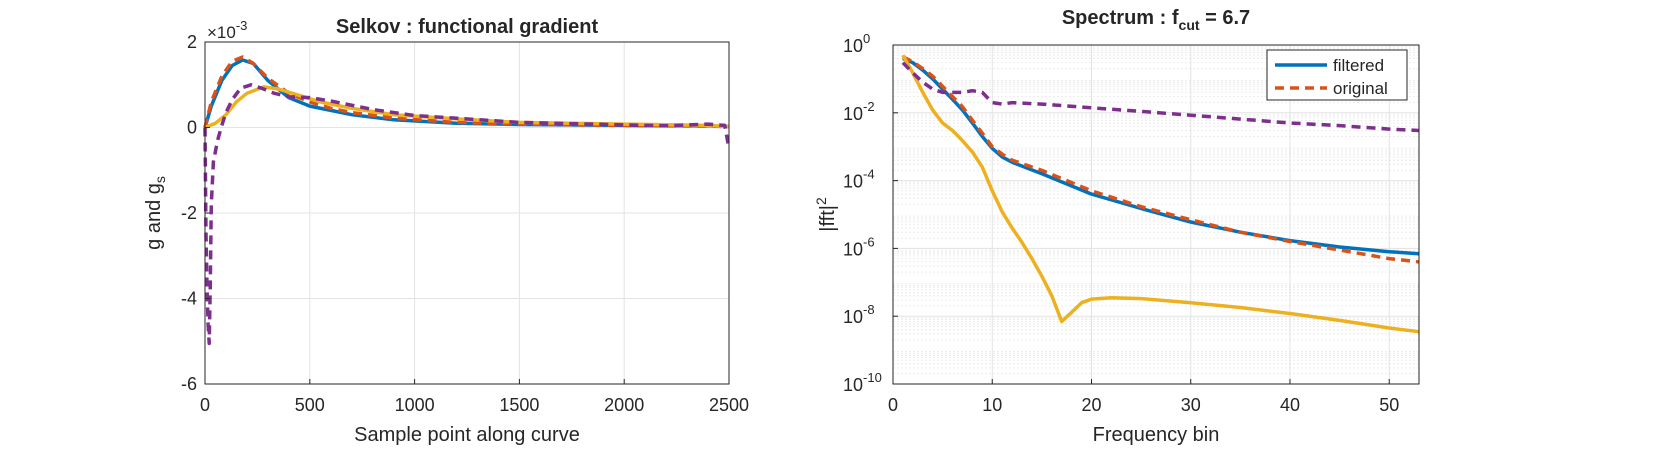  What do you see at coordinates (1191, 405) in the screenshot?
I see `right-x-tick-label: 30` at bounding box center [1191, 405].